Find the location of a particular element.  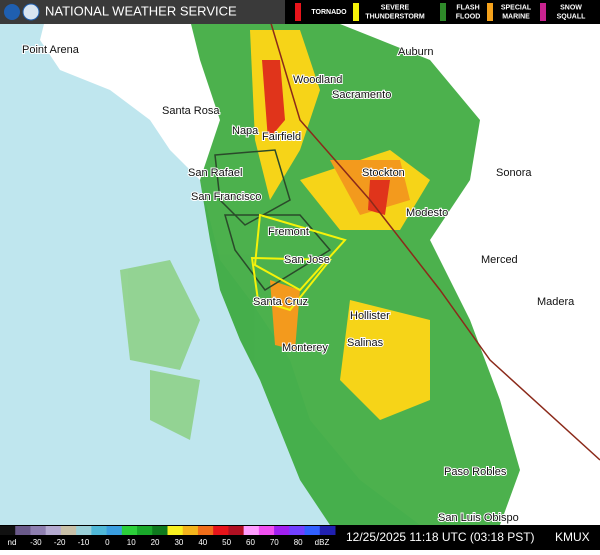

city-label: Madera is located at coordinates (556, 302).